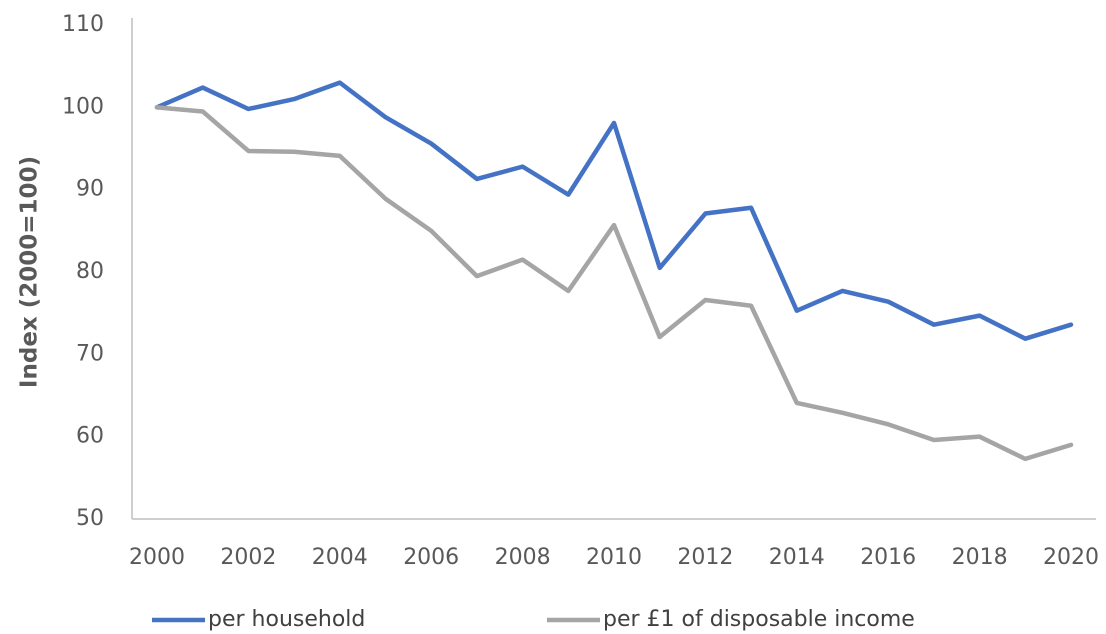  What do you see at coordinates (759, 619) in the screenshot?
I see `legend-label: per £1 of disposable income` at bounding box center [759, 619].